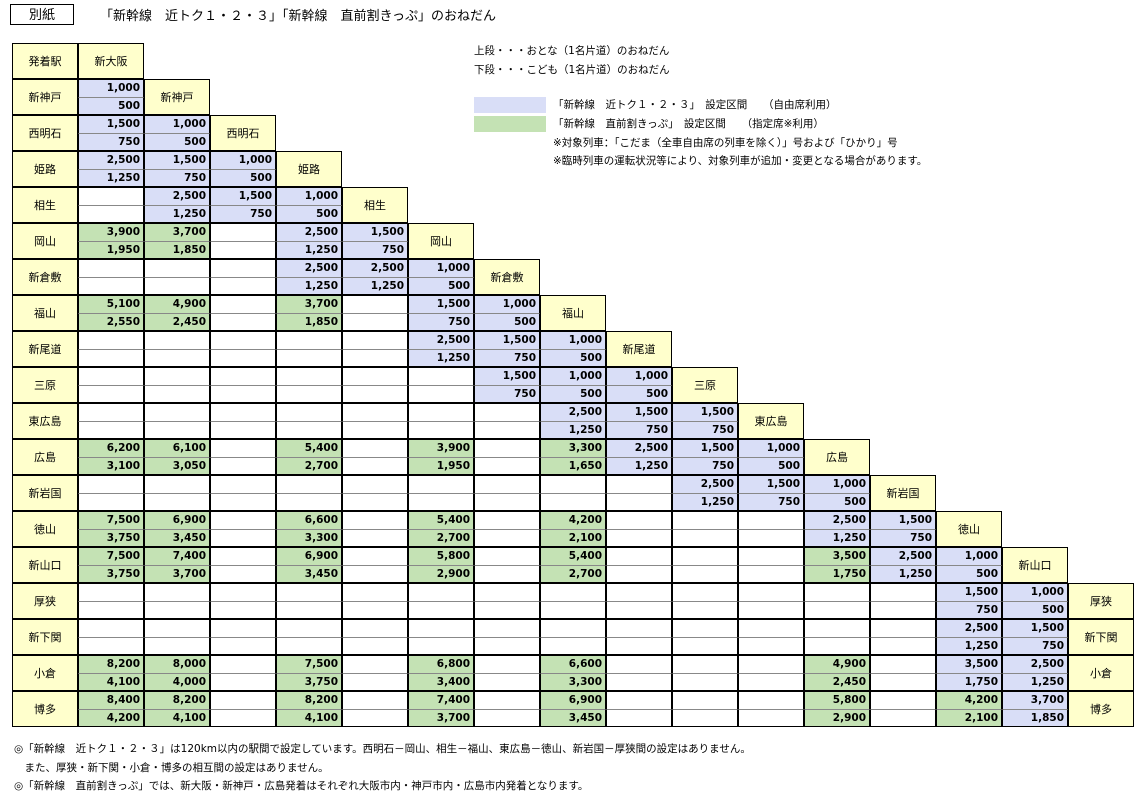  What do you see at coordinates (177, 682) in the screenshot?
I see `fare-cell-child: 4,000` at bounding box center [177, 682].